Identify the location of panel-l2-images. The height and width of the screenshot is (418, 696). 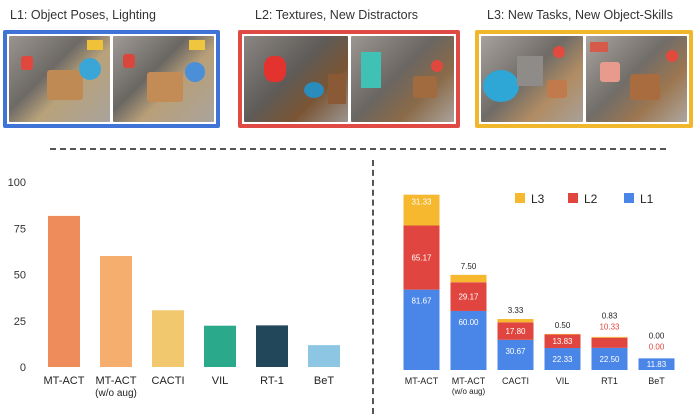
(349, 79).